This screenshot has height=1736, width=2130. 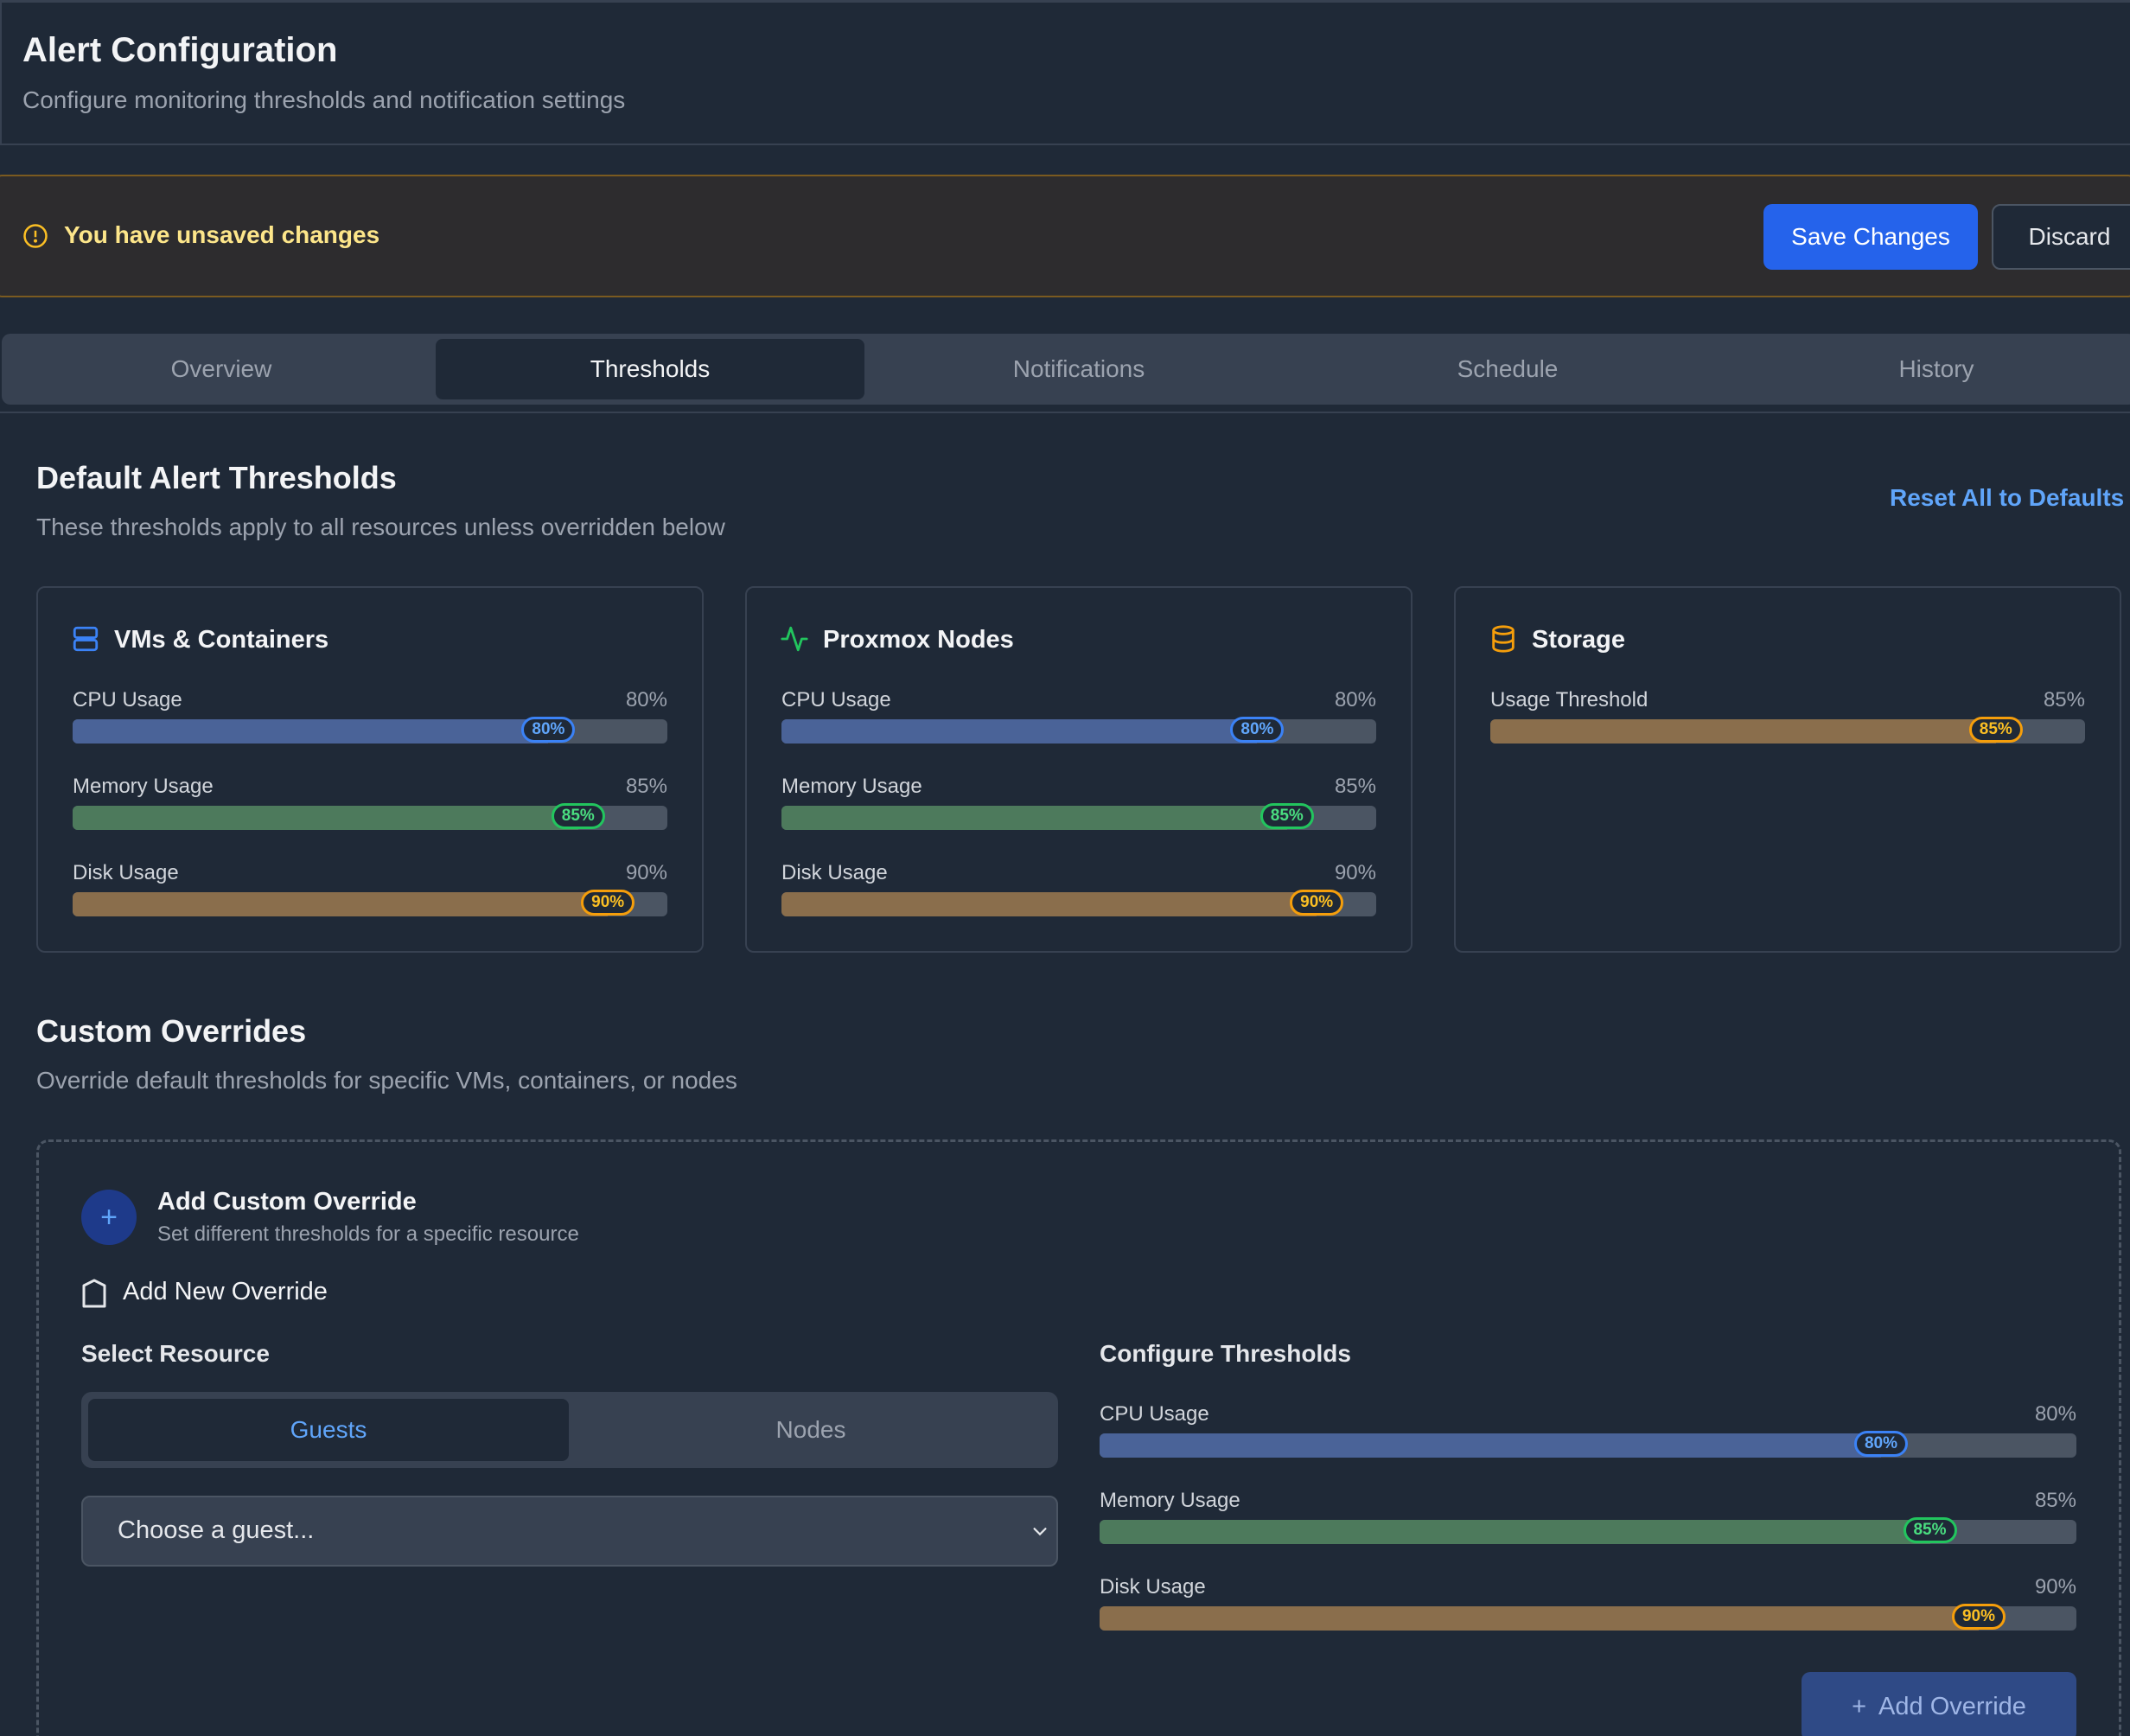 I want to click on section-title-defaults: Default Alert Thresholds, so click(x=217, y=477).